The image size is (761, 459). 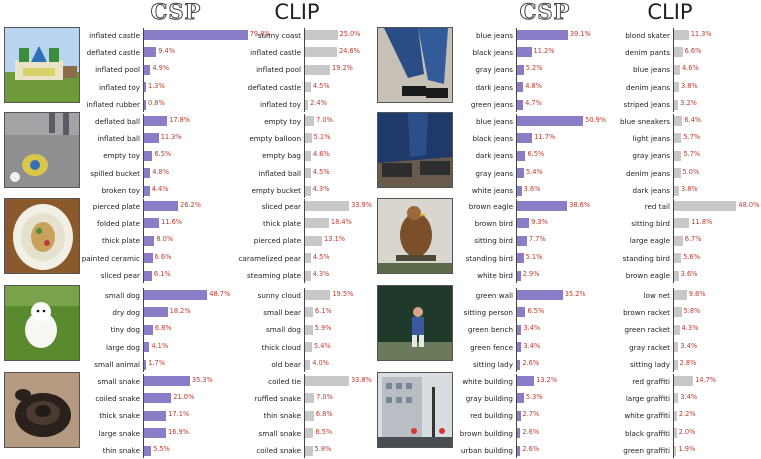 What do you see at coordinates (156, 363) in the screenshot?
I see `chart-white-dog-on-grass-csp-value-label: 1.7%` at bounding box center [156, 363].